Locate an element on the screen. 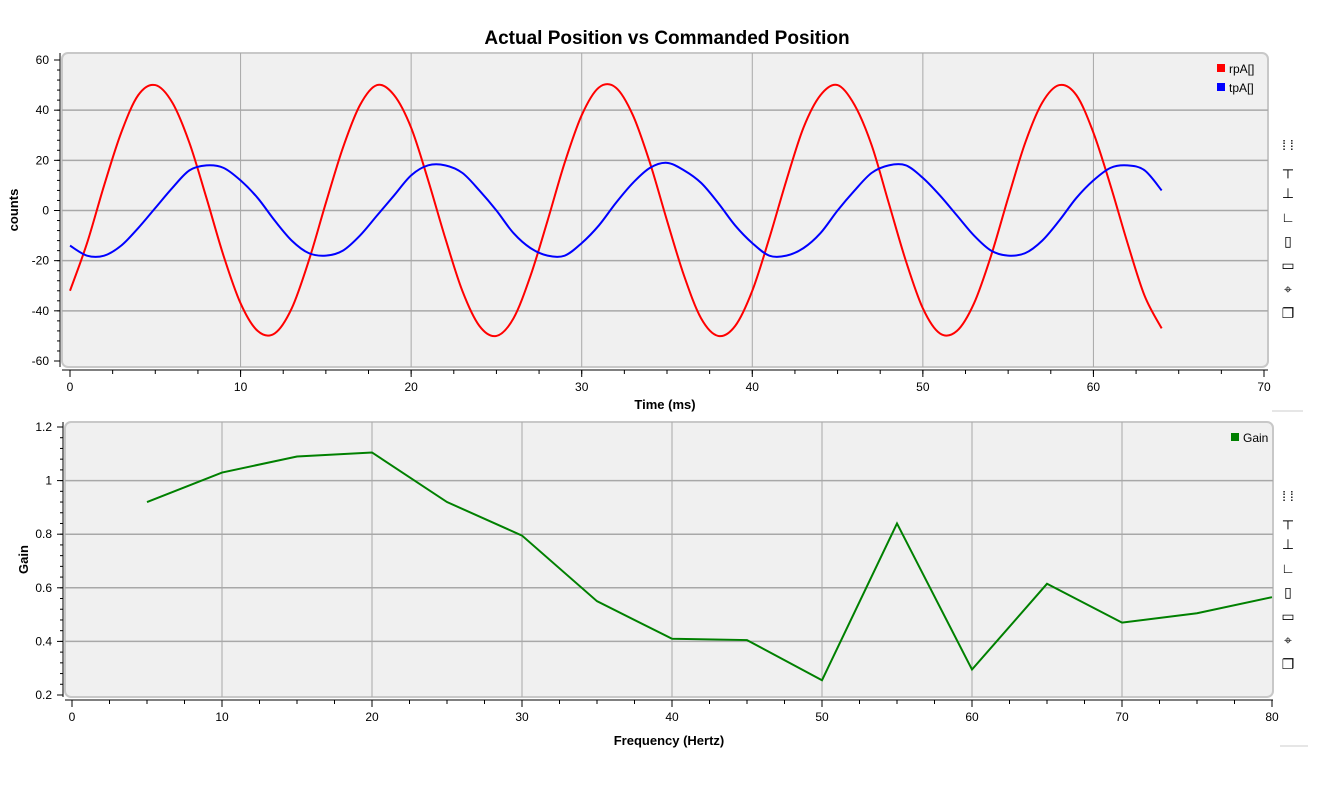 This screenshot has width=1317, height=807. y-tick-label: -40 is located at coordinates (41, 311).